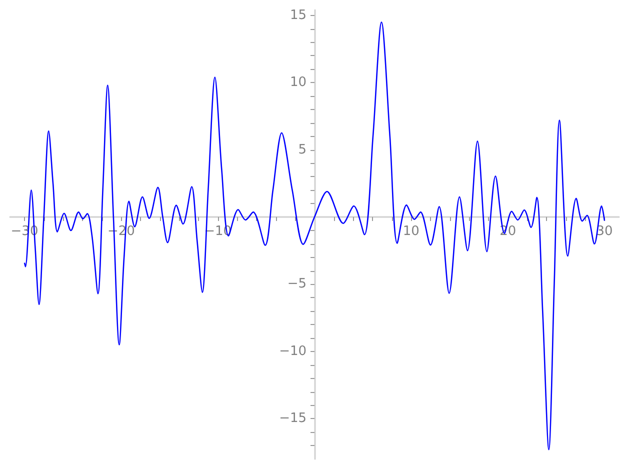 The height and width of the screenshot is (469, 627). I want to click on y-tick-label: 10, so click(298, 82).